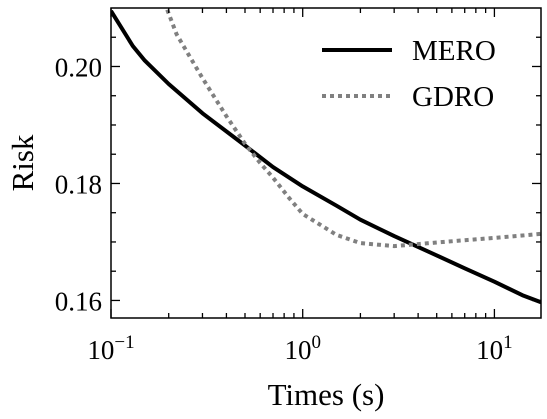  Describe the element at coordinates (453, 97) in the screenshot. I see `legend-label-gdro: GDRO` at that location.